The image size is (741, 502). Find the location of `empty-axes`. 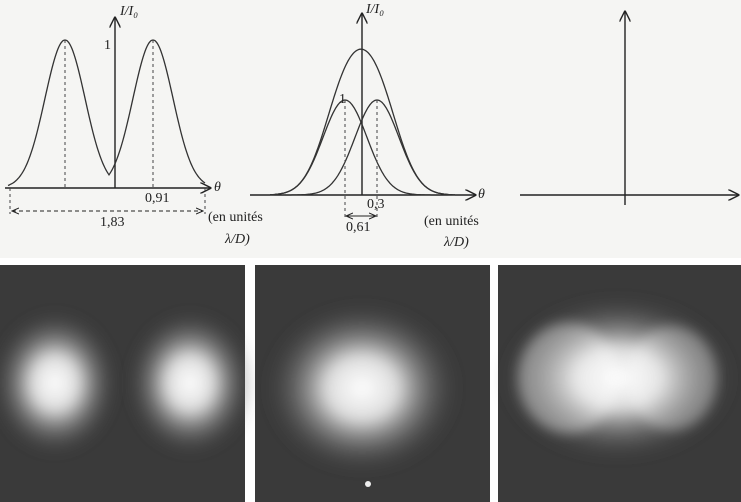

empty-axes is located at coordinates (629, 108).